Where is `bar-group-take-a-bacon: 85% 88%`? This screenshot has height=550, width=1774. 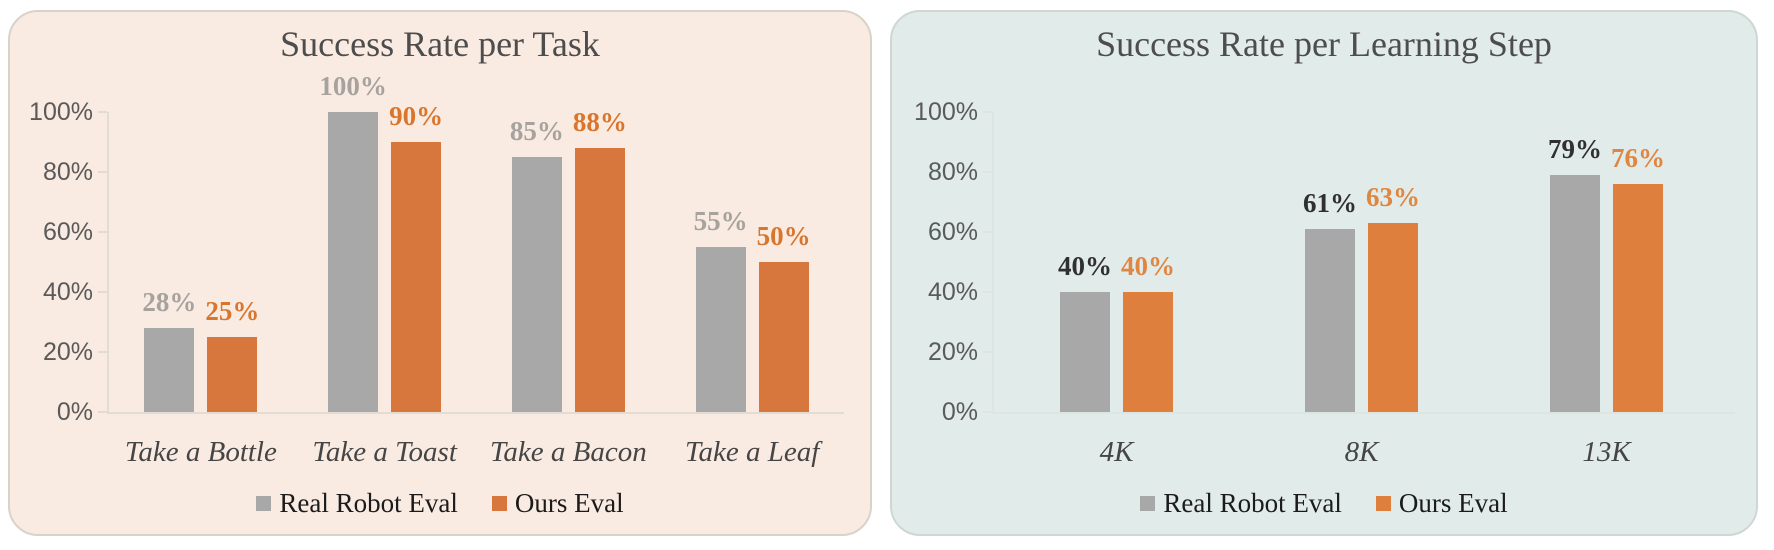
bar-group-take-a-bacon: 85% 88% is located at coordinates (568, 260).